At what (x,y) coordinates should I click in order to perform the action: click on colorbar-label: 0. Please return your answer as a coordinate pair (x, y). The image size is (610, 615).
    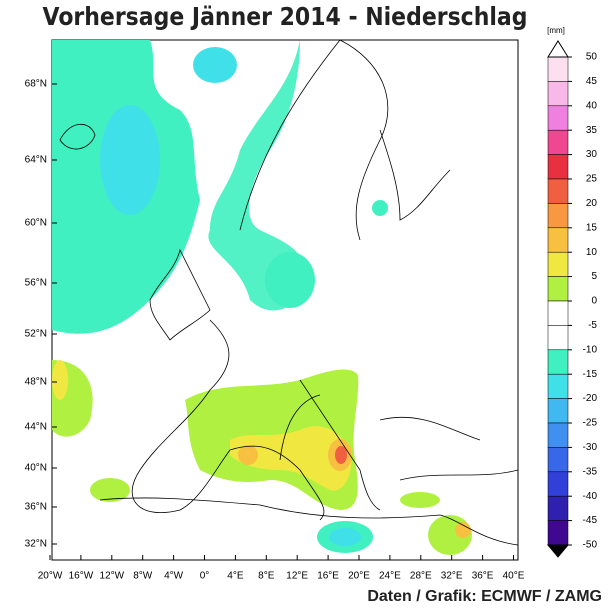
    Looking at the image, I should click on (594, 301).